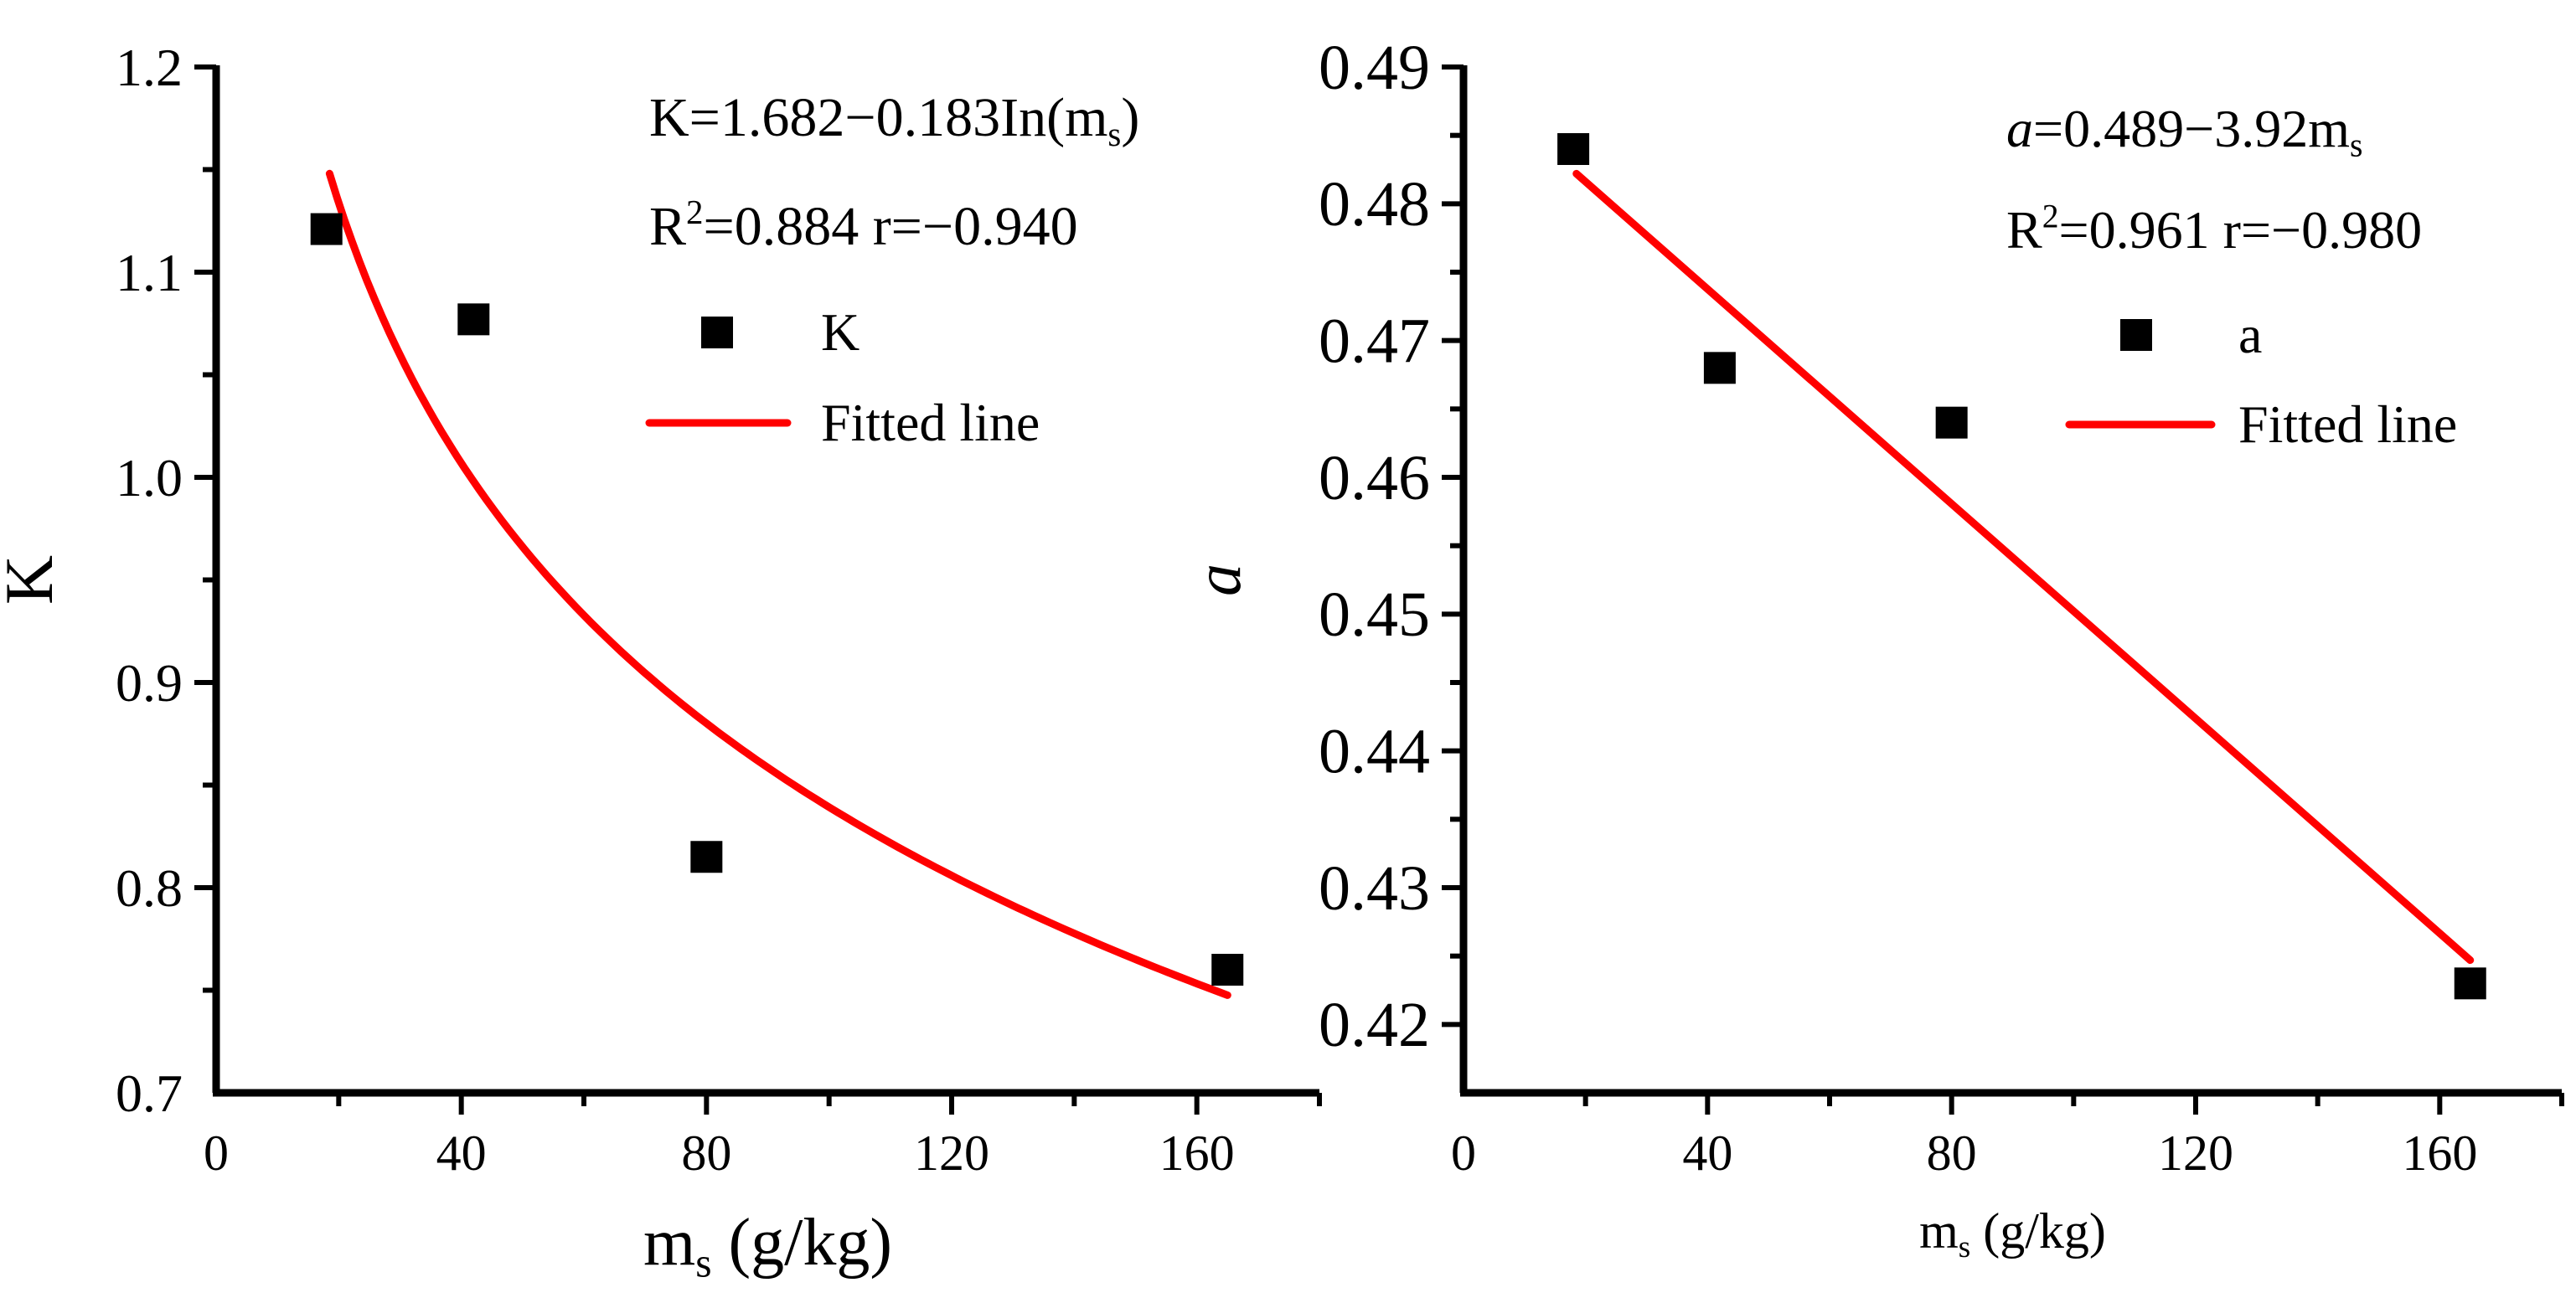  Describe the element at coordinates (33, 580) in the screenshot. I see `y-axis-title: K` at that location.